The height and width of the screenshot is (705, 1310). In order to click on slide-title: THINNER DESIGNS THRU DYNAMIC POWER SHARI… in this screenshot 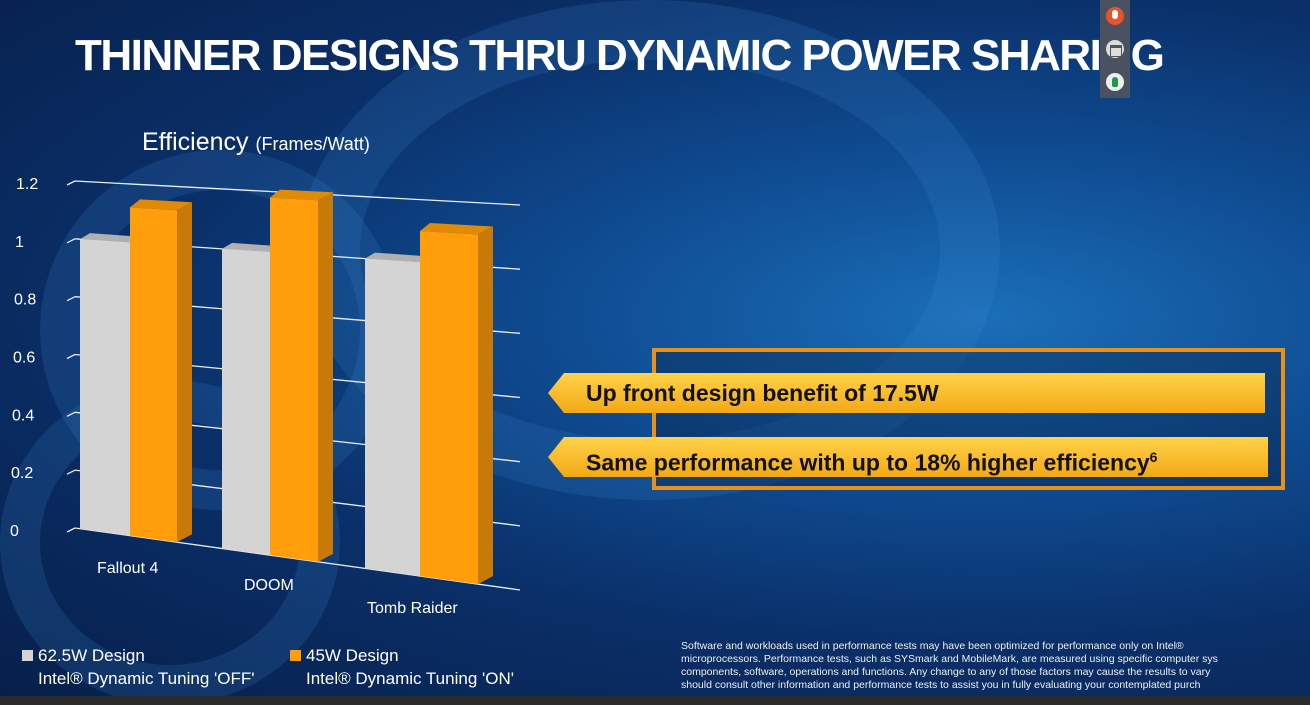, I will do `click(620, 55)`.